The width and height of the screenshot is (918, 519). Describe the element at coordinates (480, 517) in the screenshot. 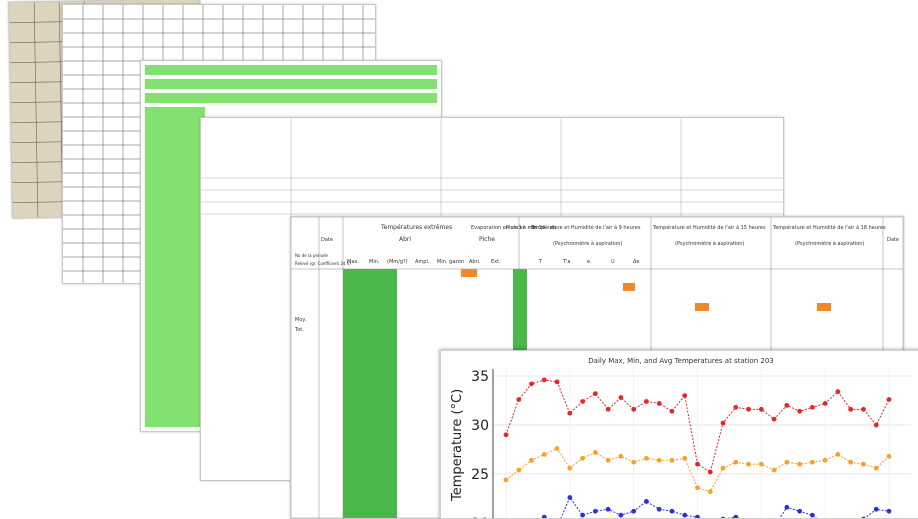

I see `y-tick-label: 20` at that location.